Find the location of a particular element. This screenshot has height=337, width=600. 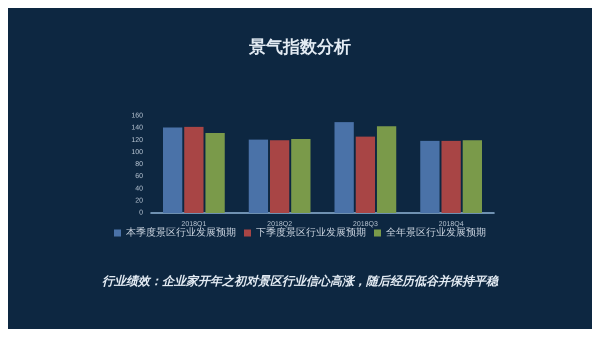

legend-label: 本季度景区行业发展预期 is located at coordinates (181, 232).